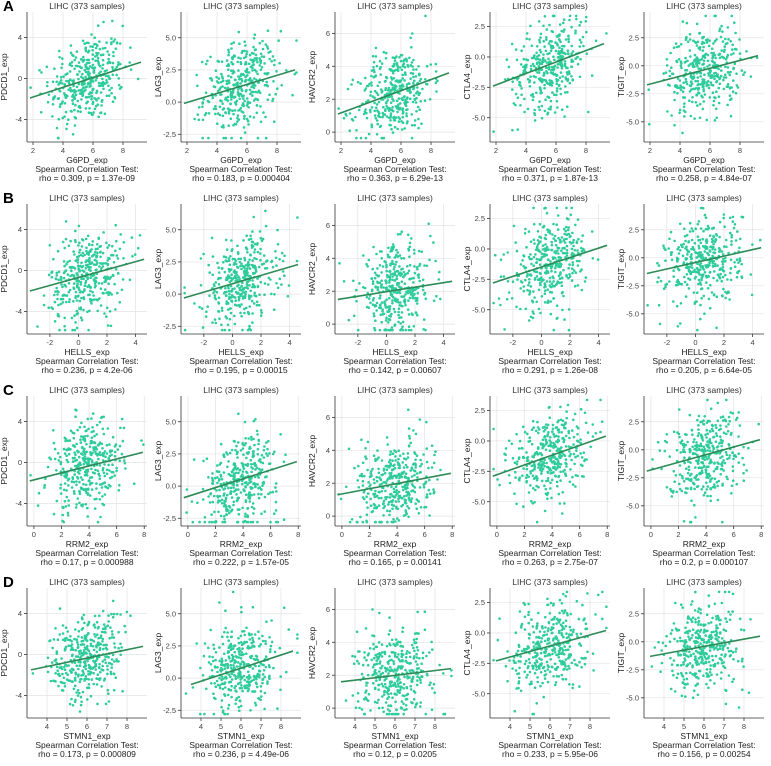  Describe the element at coordinates (171, 454) in the screenshot. I see `y-tick-label: 2.5` at that location.